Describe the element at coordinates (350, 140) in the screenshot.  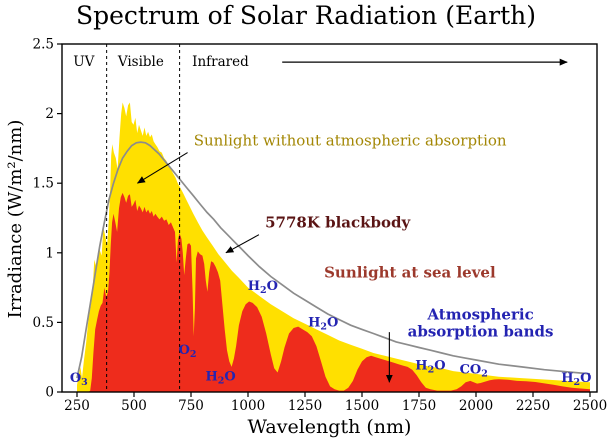
I see `annotation-0: Sunlight without atmospheric absorption` at that location.